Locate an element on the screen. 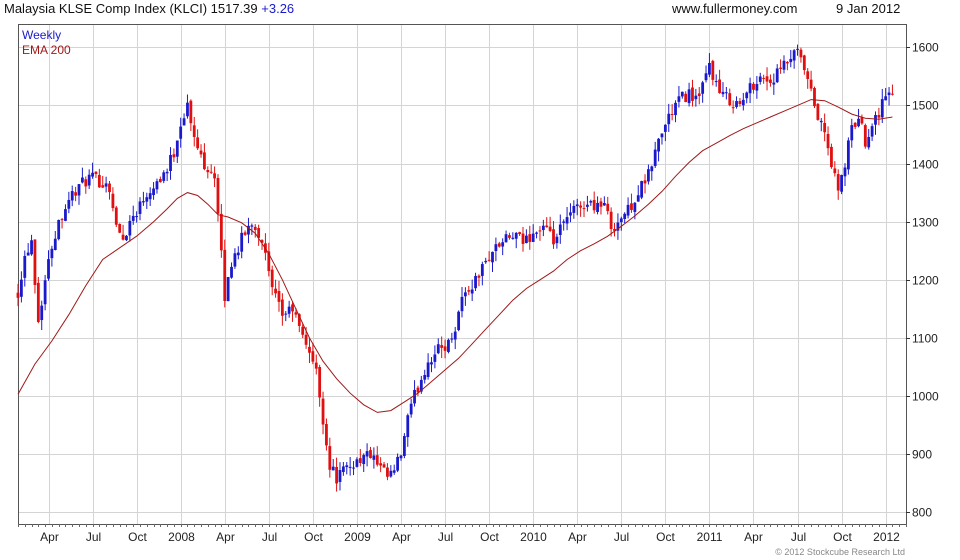 This screenshot has width=960, height=560. y-tick-label: 1600 is located at coordinates (925, 48).